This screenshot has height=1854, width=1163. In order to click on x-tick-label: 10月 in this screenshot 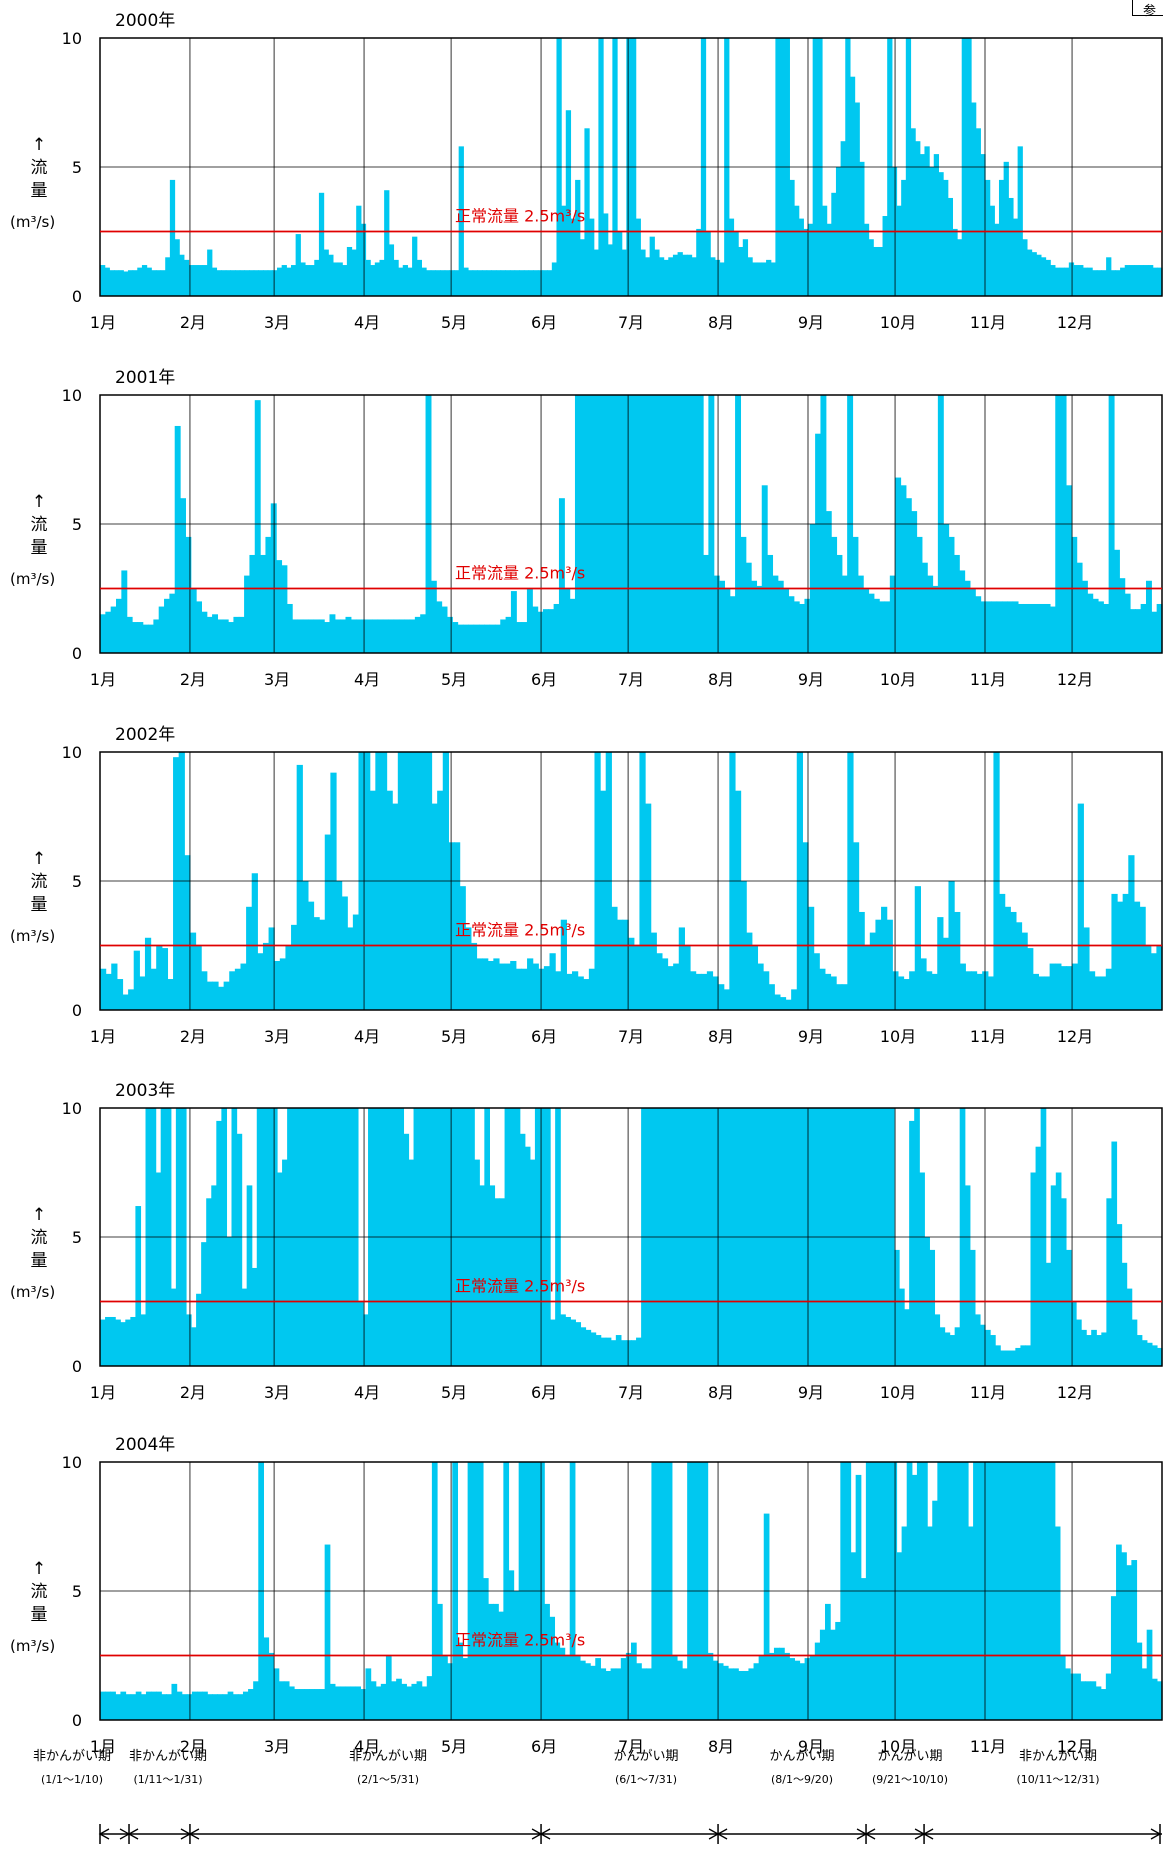, I will do `click(898, 322)`.